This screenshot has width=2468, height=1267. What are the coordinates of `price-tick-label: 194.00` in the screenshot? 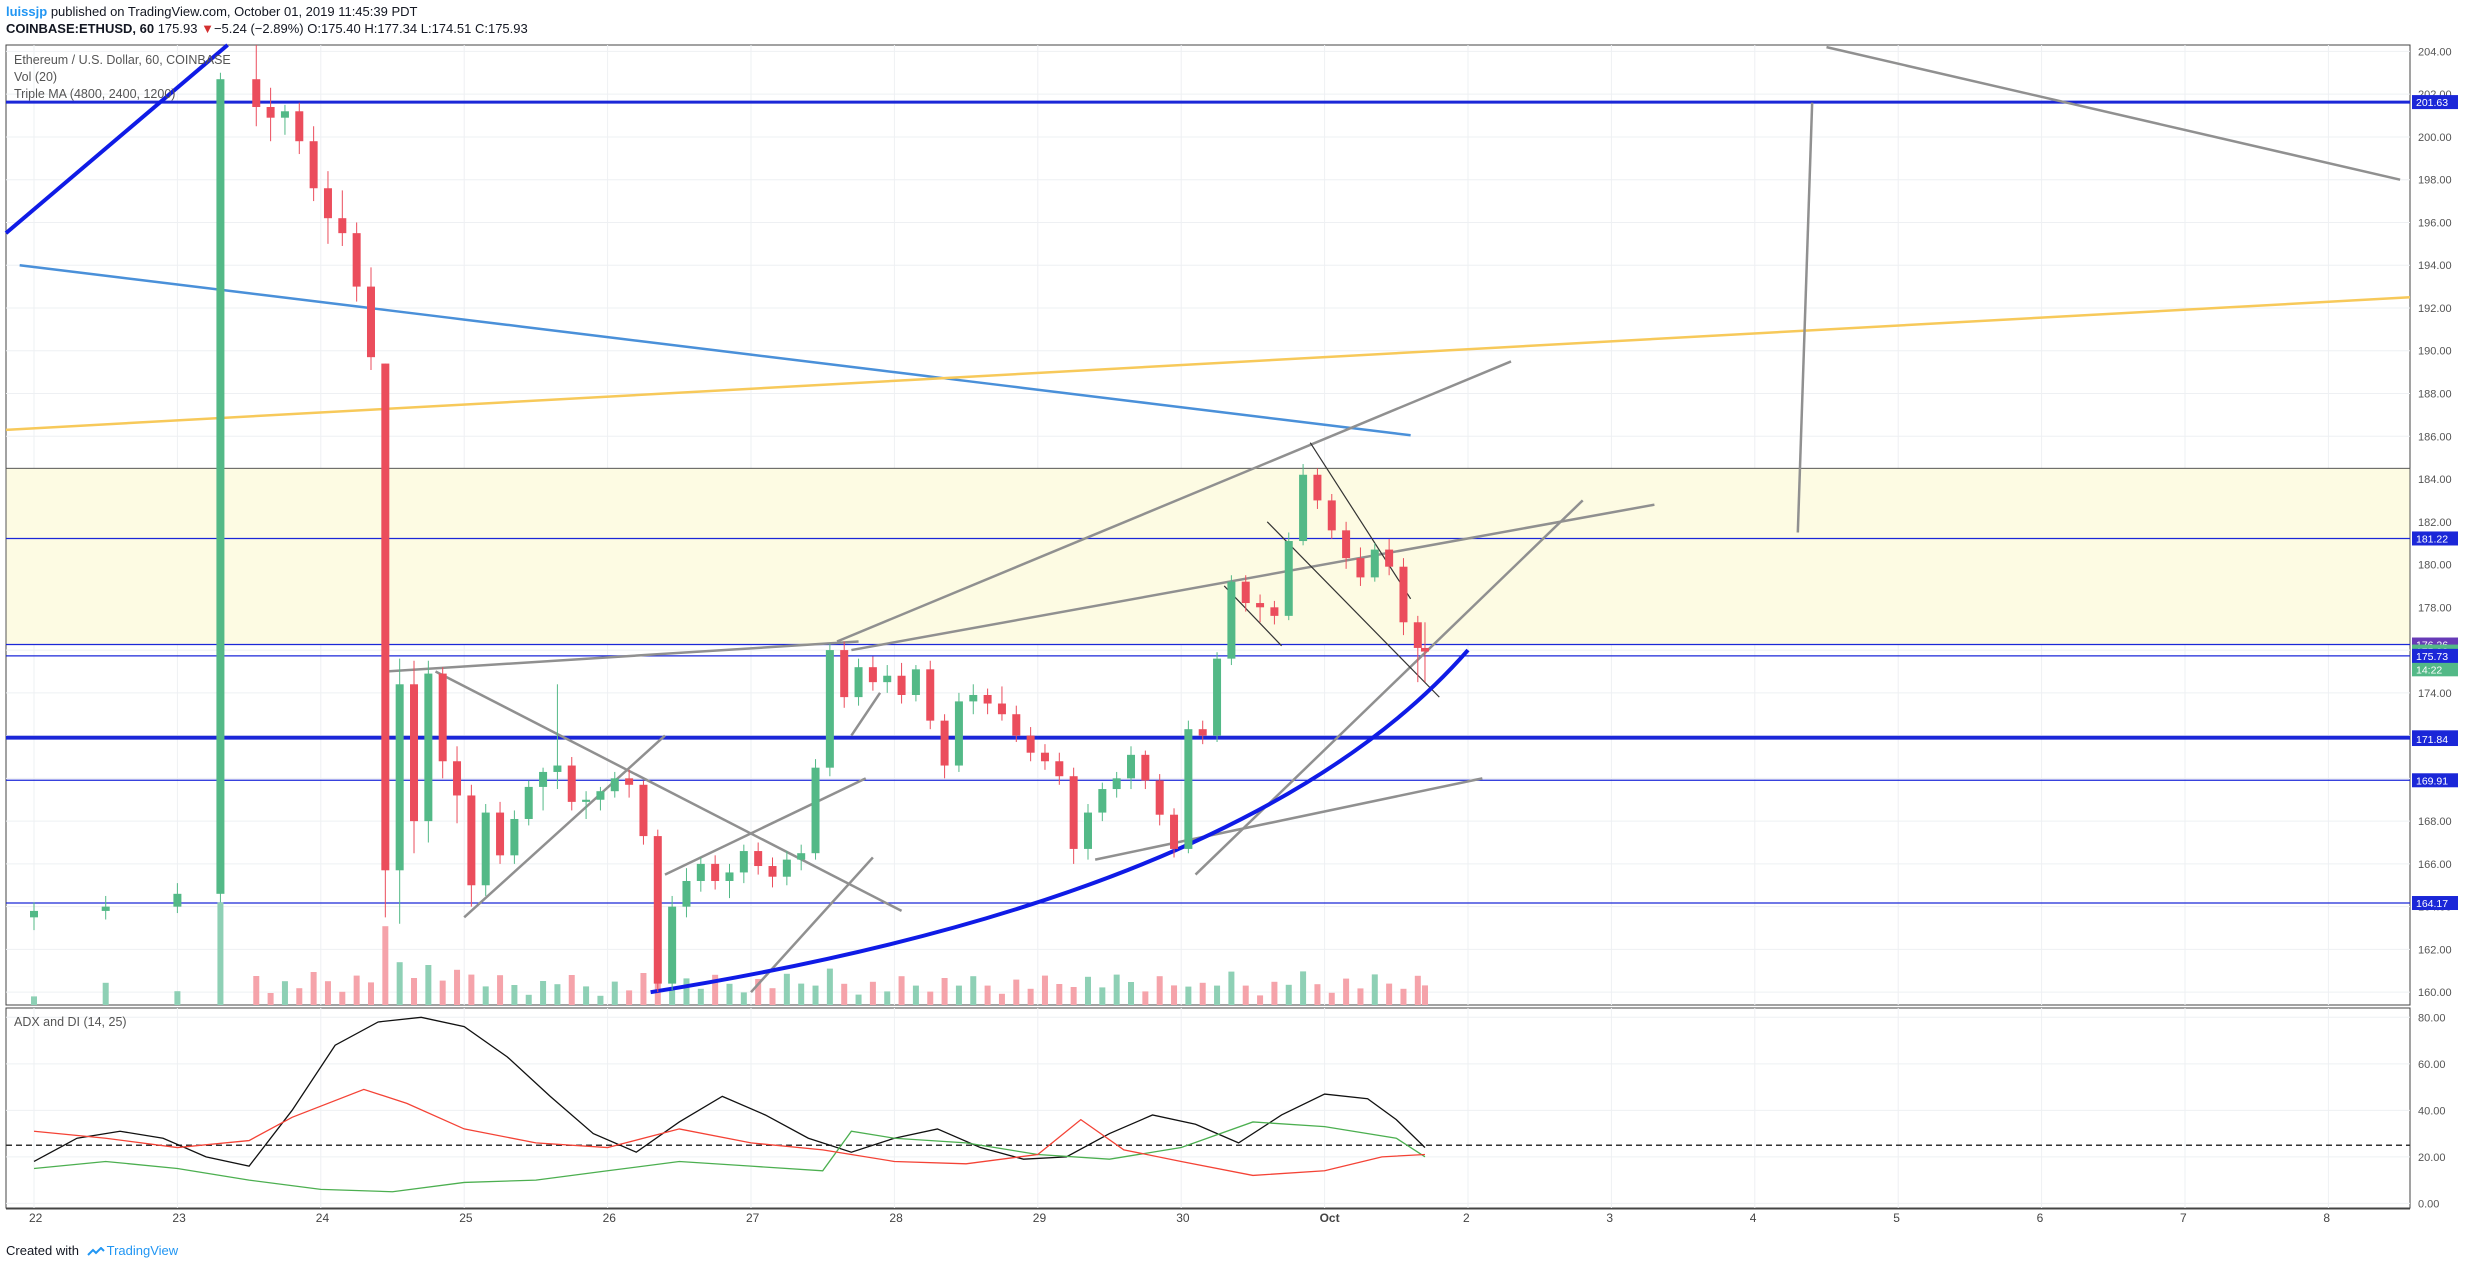 It's located at (2435, 266).